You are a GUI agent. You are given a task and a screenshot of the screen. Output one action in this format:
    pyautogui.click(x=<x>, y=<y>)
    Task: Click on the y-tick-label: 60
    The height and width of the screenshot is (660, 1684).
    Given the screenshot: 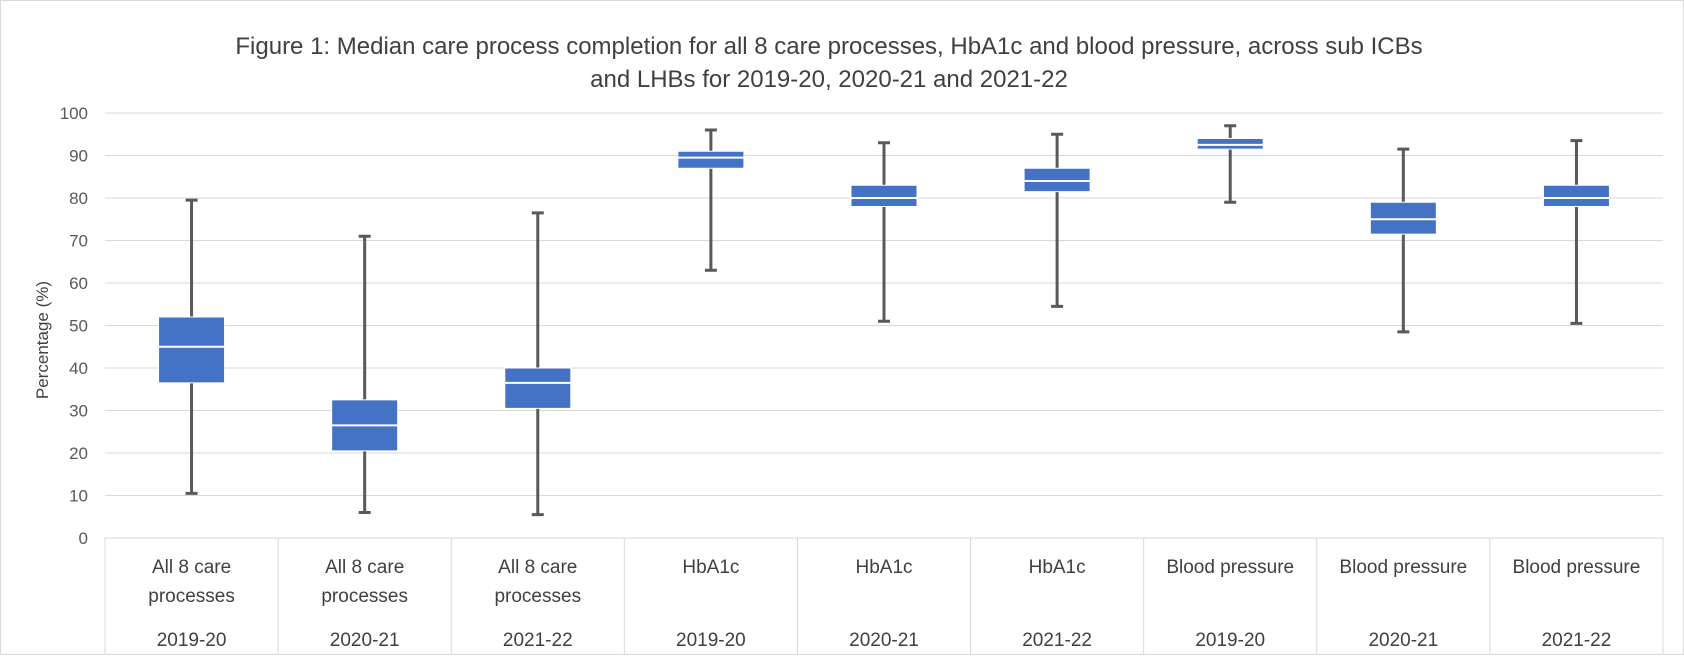 What is the action you would take?
    pyautogui.click(x=78, y=283)
    